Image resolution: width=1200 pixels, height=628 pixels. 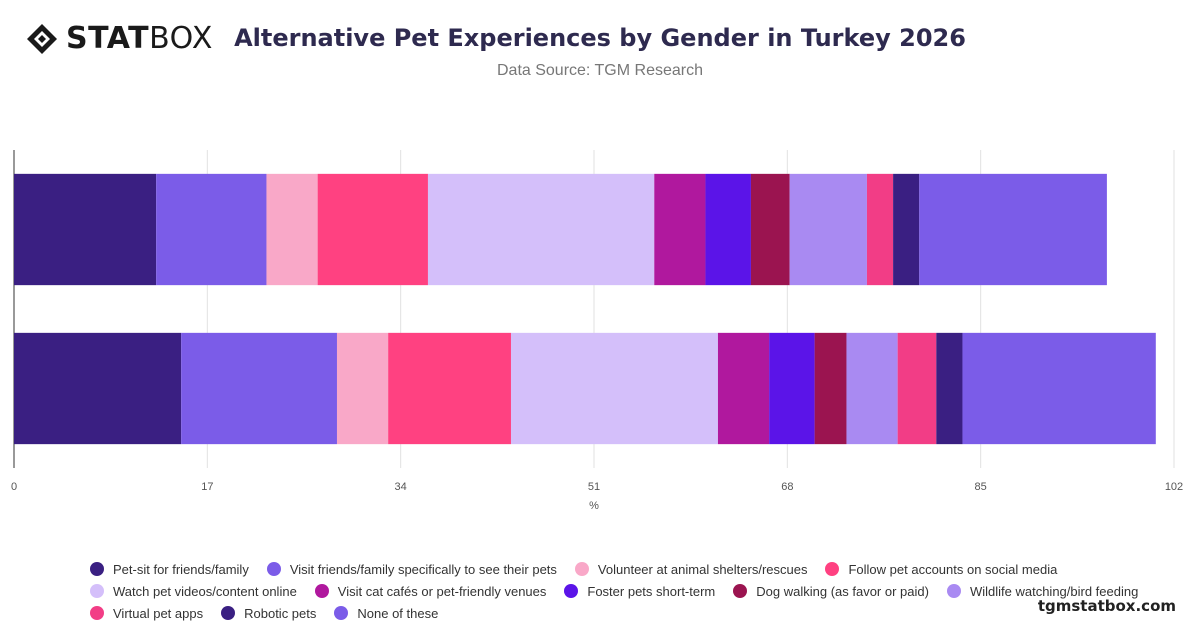 I want to click on legend-item: Volunteer at animal shelters/rescues, so click(x=691, y=569).